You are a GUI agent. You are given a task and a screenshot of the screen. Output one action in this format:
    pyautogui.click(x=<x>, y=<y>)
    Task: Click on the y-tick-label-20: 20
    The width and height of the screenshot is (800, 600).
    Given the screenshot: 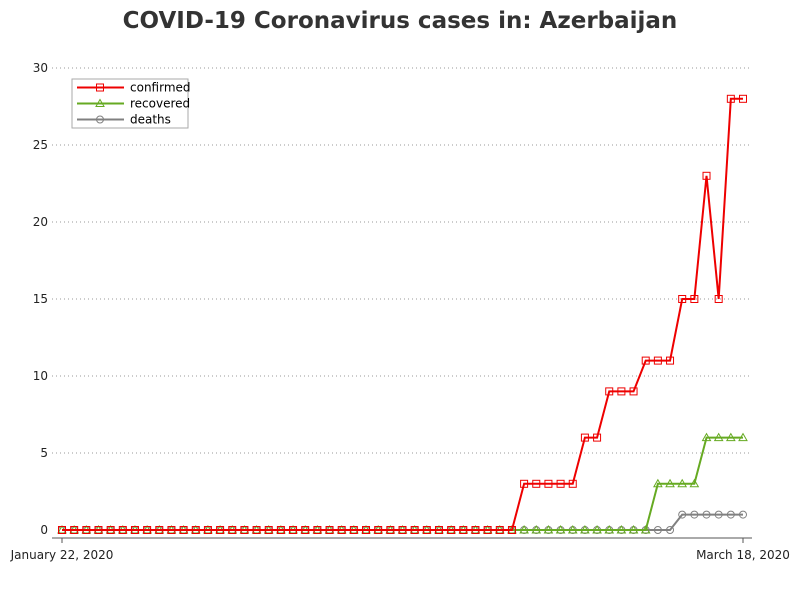 What is the action you would take?
    pyautogui.click(x=40, y=222)
    